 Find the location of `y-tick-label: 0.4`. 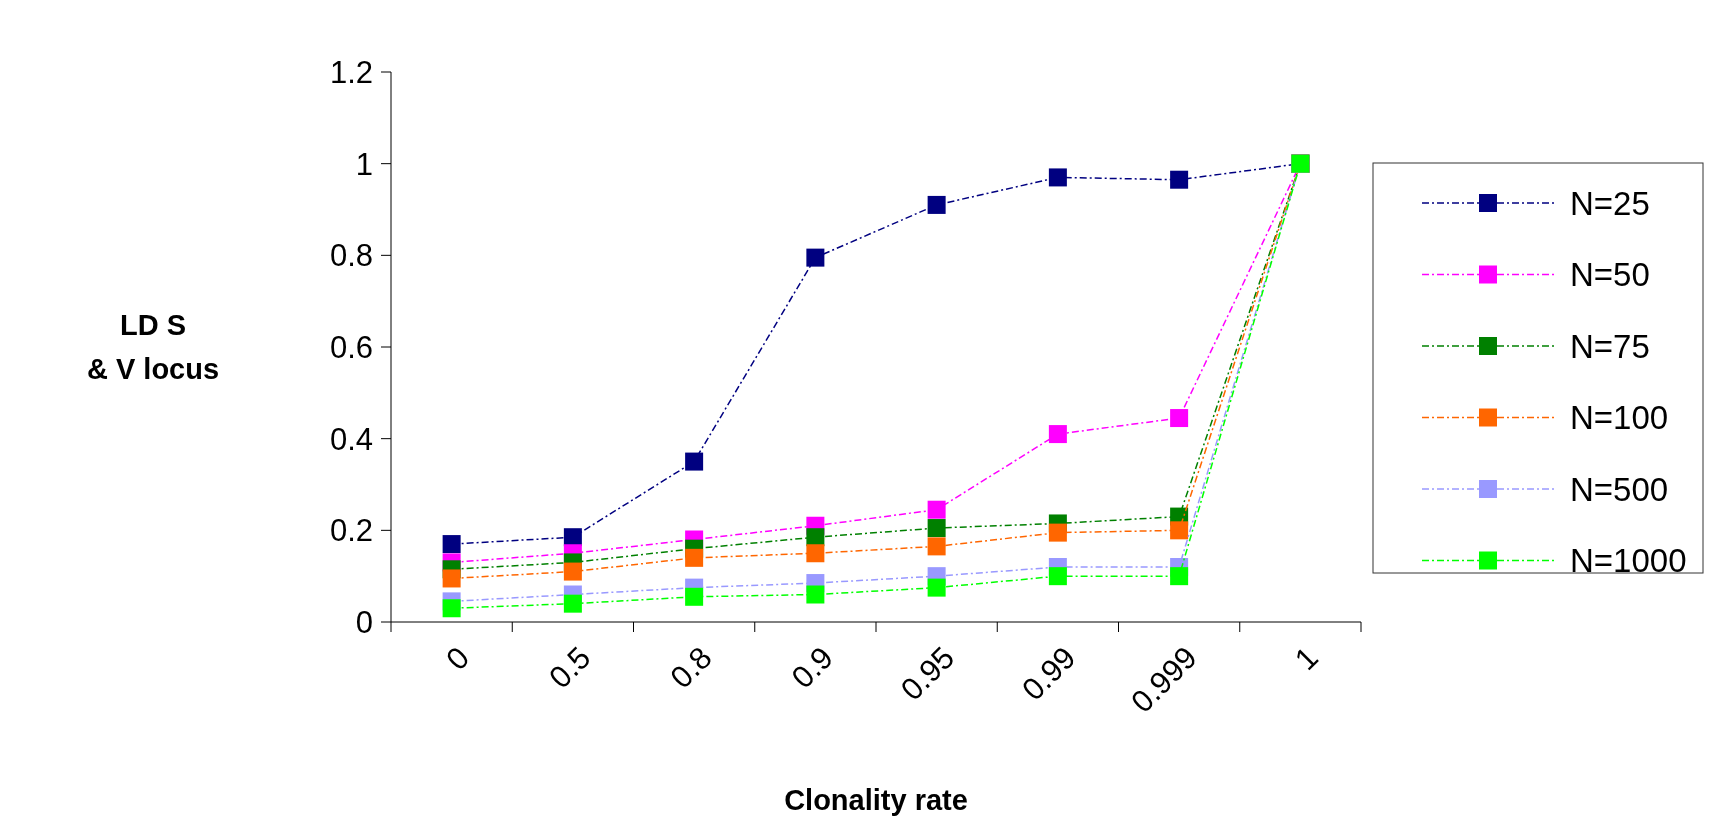

y-tick-label: 0.4 is located at coordinates (351, 439).